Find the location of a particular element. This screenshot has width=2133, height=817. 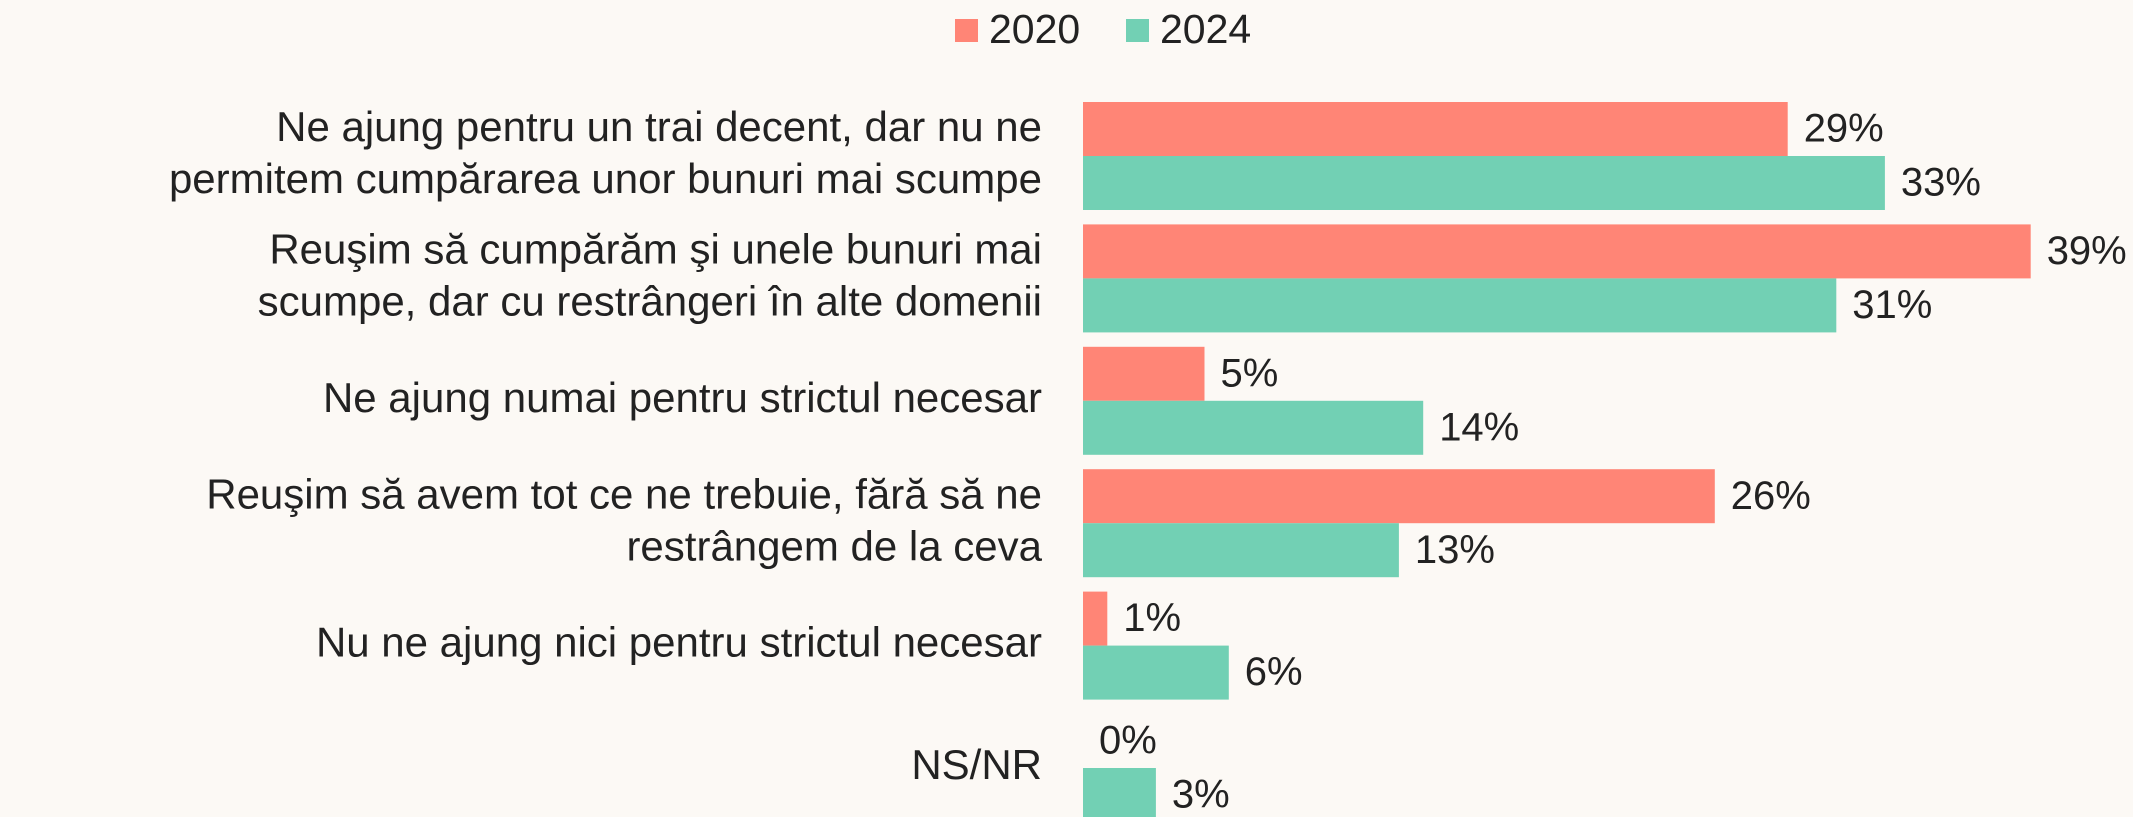

value-label: 0% is located at coordinates (1128, 741).